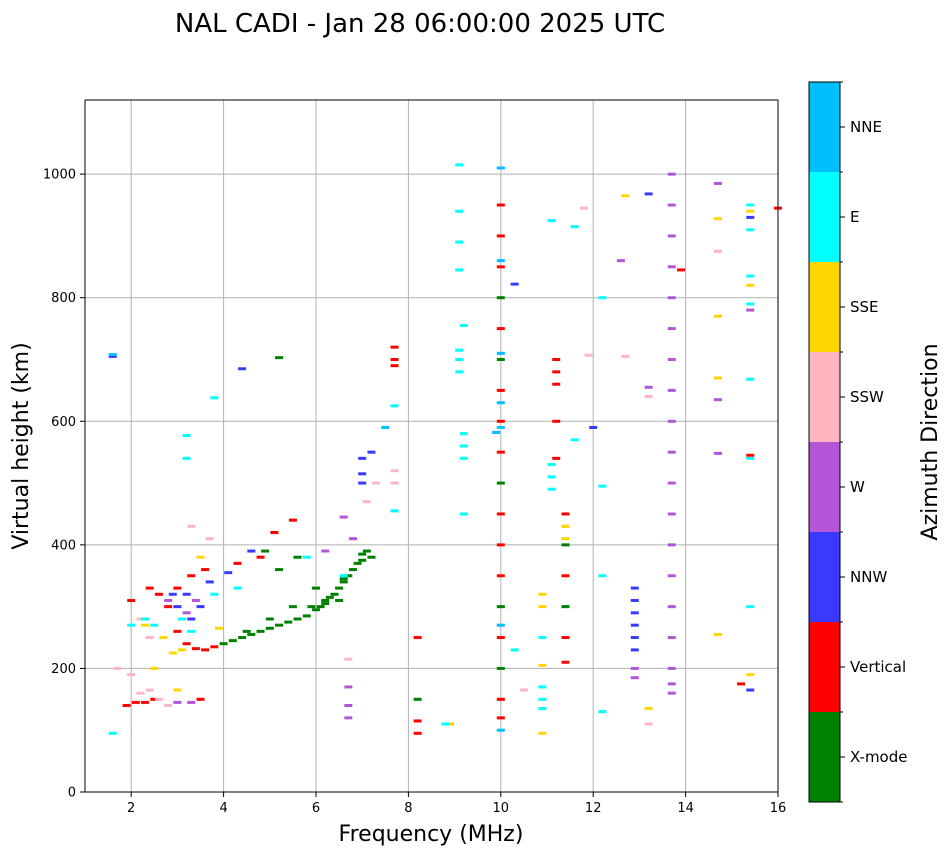  I want to click on x-axis-label: Frequency (MHz), so click(431, 834).